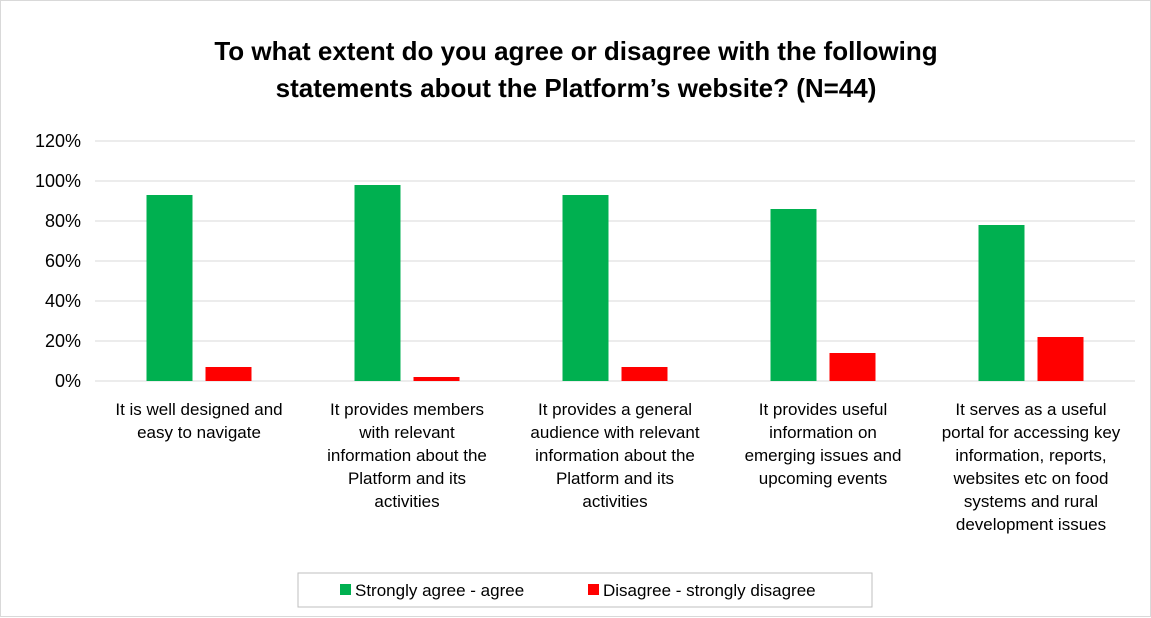  I want to click on y-axis-ticks: 0% 20% 40% 60% 80% 100% 120%, so click(58, 261).